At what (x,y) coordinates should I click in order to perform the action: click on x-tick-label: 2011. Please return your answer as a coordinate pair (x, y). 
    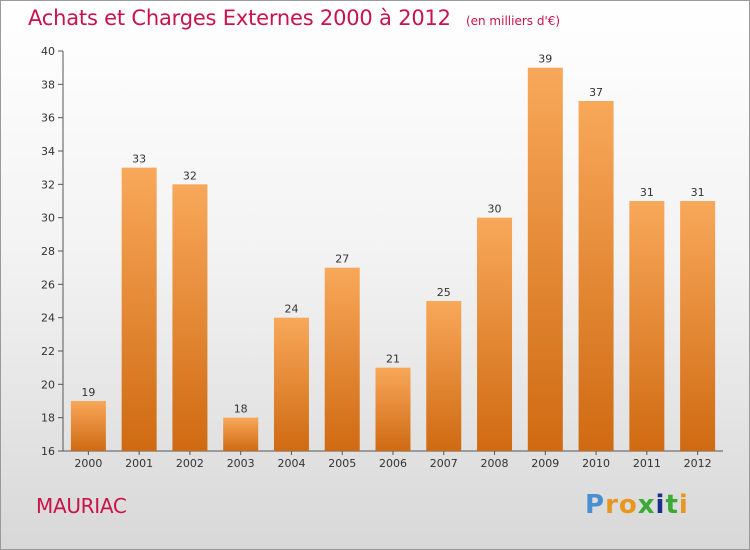
    Looking at the image, I should click on (647, 463).